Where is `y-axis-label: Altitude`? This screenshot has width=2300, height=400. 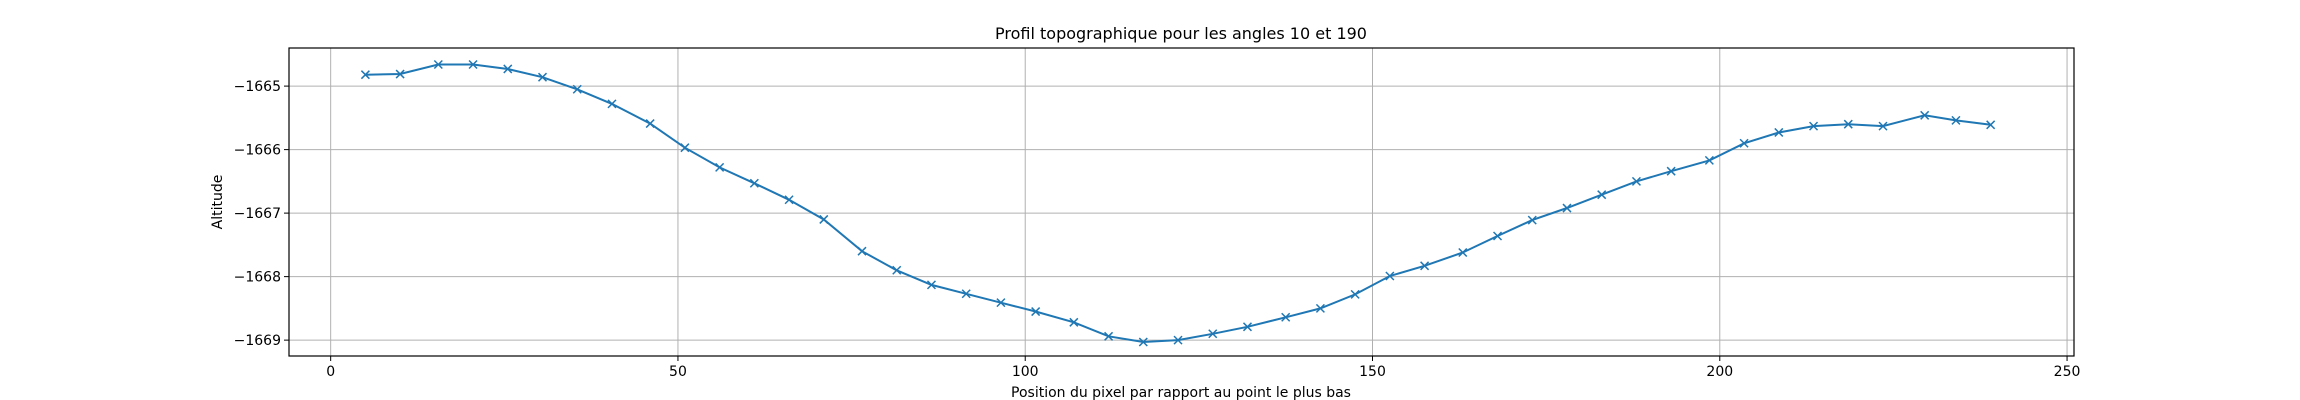 y-axis-label: Altitude is located at coordinates (218, 202).